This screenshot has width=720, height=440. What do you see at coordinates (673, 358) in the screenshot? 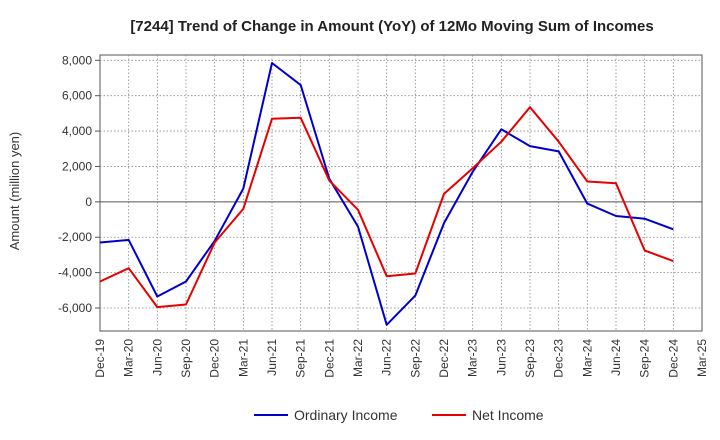
I see `x-tick-label: Dec-24` at bounding box center [673, 358].